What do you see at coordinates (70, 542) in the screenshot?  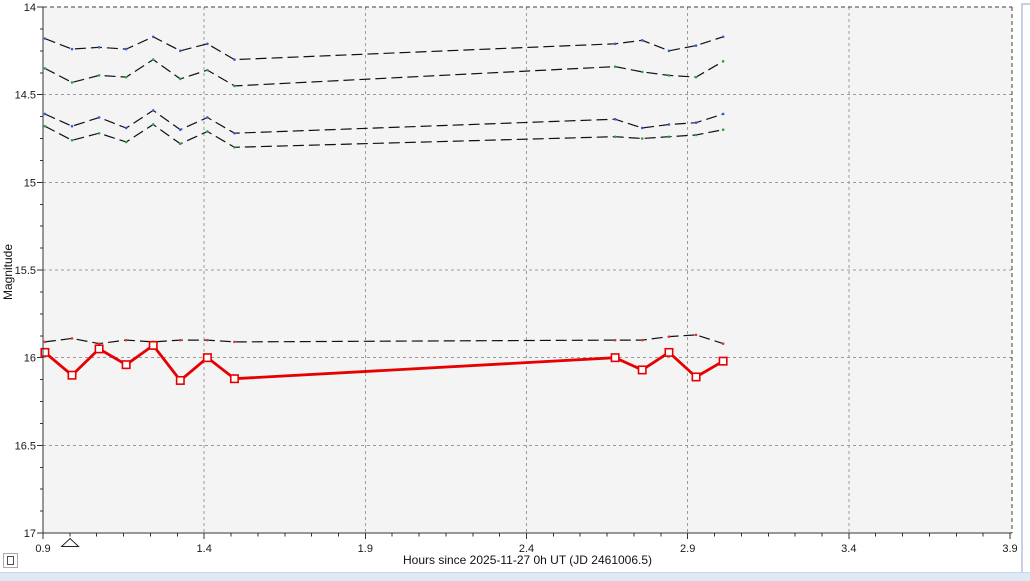 I see `time-marker-triangle` at bounding box center [70, 542].